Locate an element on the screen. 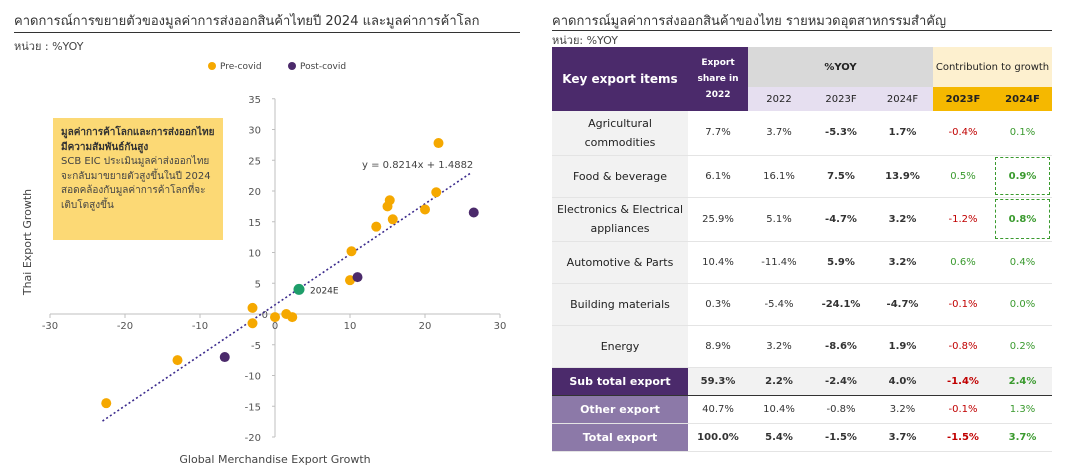  row-yoy-2023f: -5.3% is located at coordinates (841, 133).